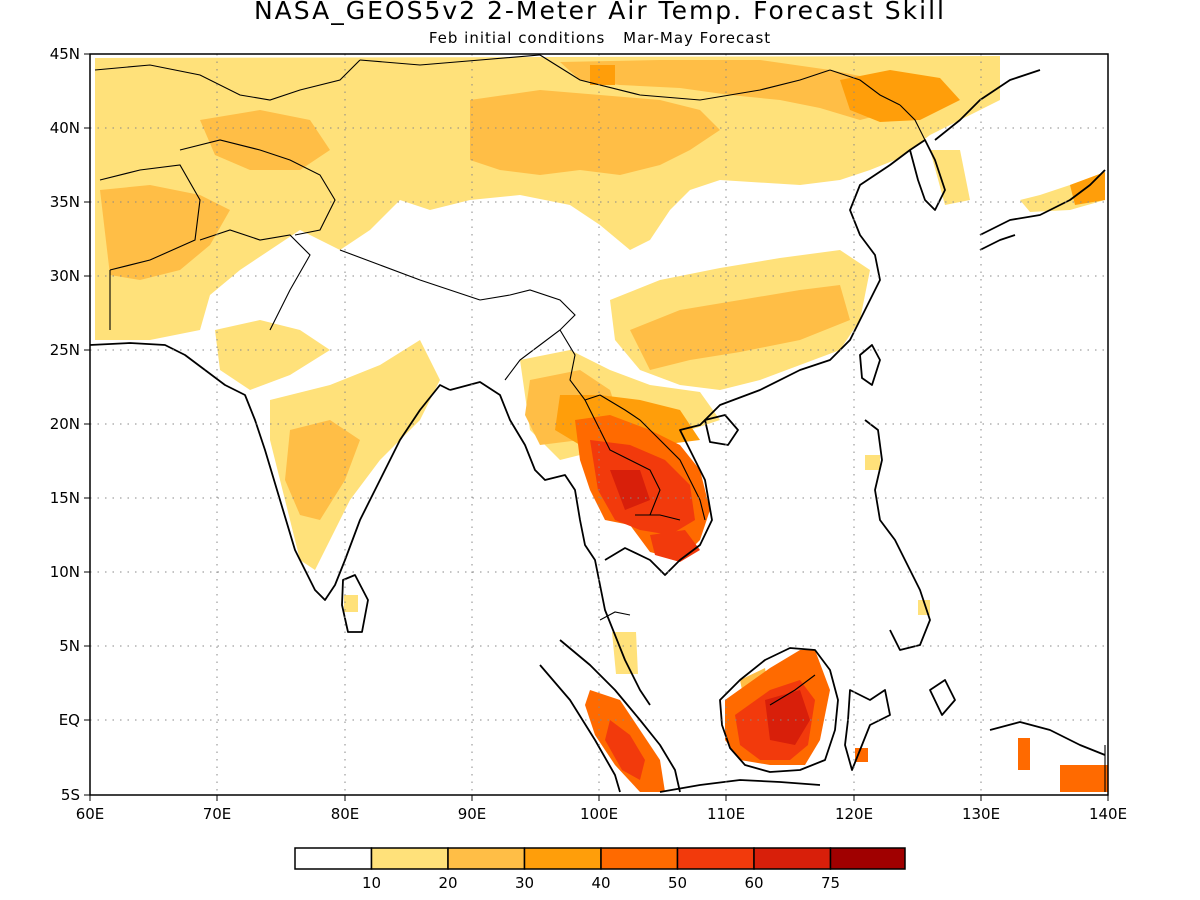 This screenshot has height=900, width=1200. Describe the element at coordinates (867, 730) in the screenshot. I see `coastline-sulawesi` at that location.